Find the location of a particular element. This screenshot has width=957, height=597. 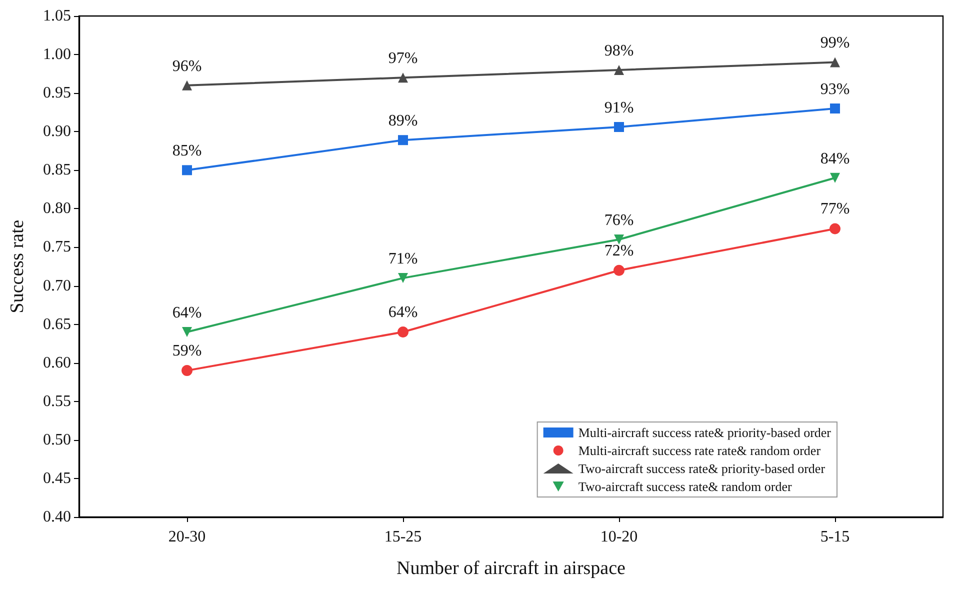

data-label: 85% is located at coordinates (187, 151).